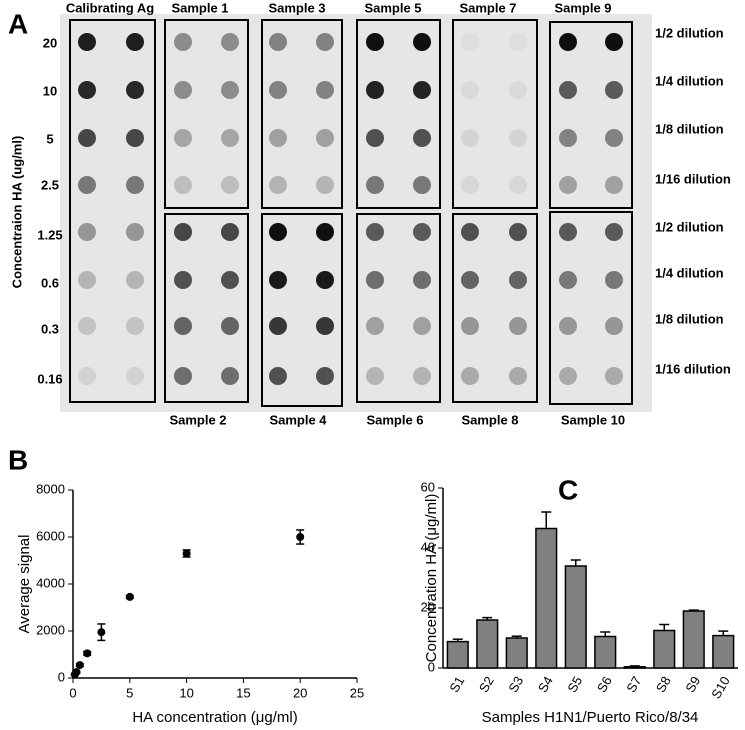 The image size is (745, 730). Describe the element at coordinates (24, 584) in the screenshot. I see `y-axis-title: Average signal` at that location.